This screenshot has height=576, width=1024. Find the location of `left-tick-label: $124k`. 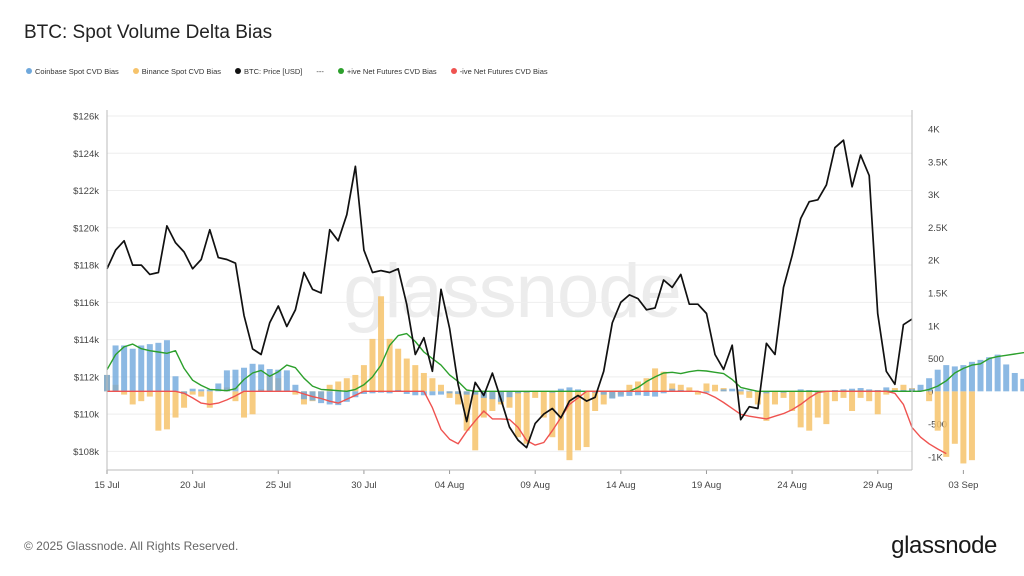

left-tick-label: $124k is located at coordinates (86, 154).